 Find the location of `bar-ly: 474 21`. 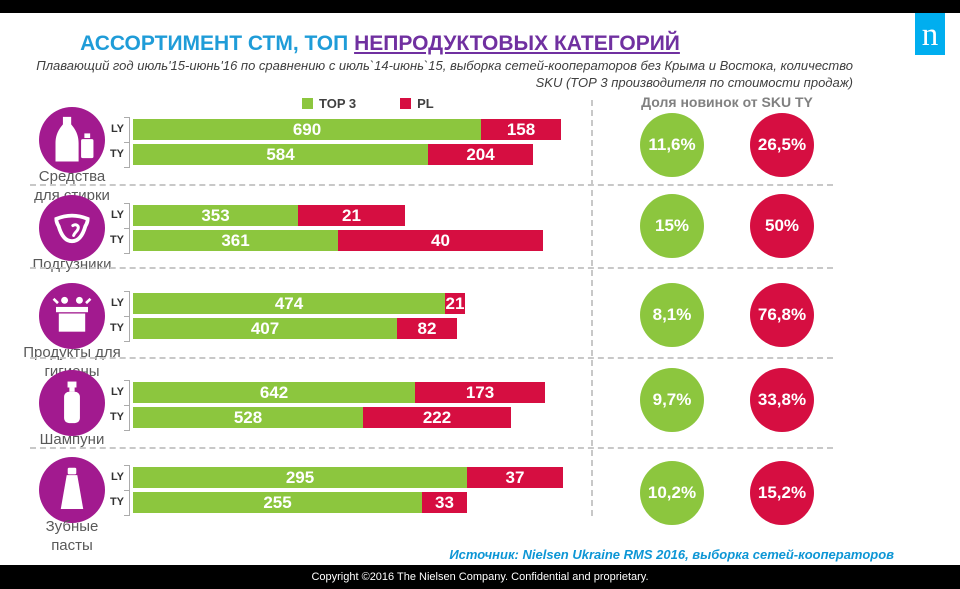

bar-ly: 474 21 is located at coordinates (299, 303).